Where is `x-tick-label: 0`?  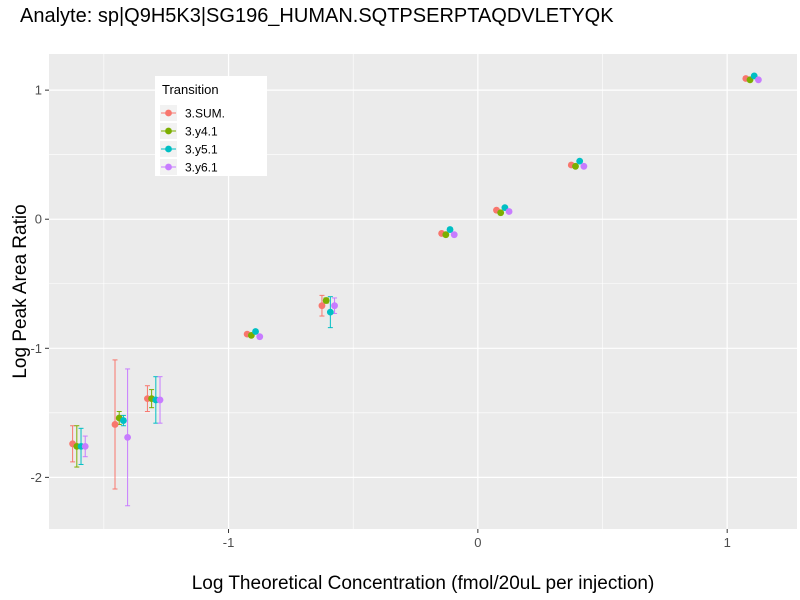 x-tick-label: 0 is located at coordinates (477, 542).